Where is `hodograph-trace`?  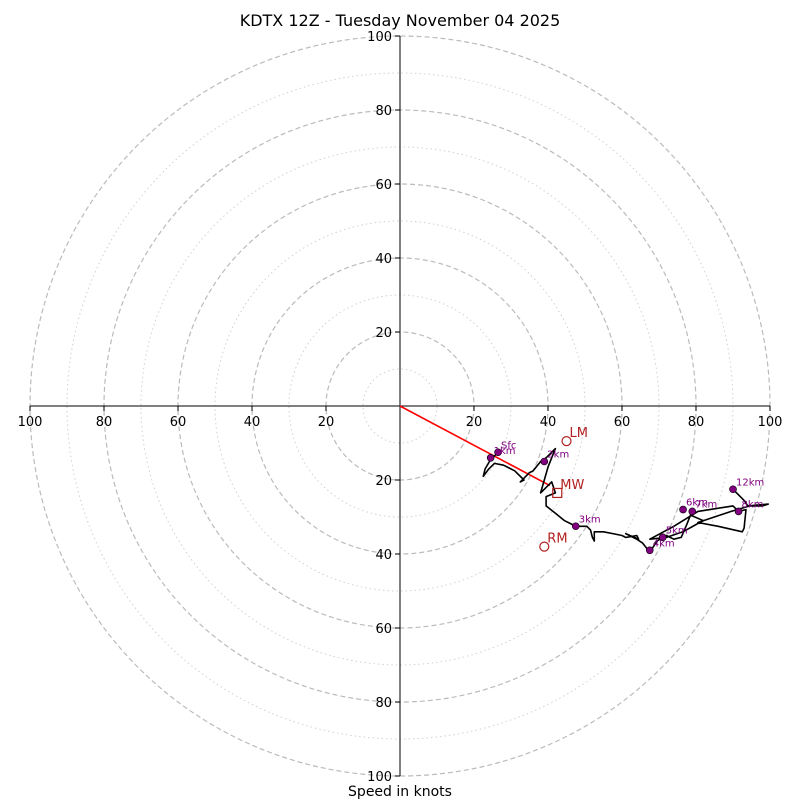
hodograph-trace is located at coordinates (626, 500).